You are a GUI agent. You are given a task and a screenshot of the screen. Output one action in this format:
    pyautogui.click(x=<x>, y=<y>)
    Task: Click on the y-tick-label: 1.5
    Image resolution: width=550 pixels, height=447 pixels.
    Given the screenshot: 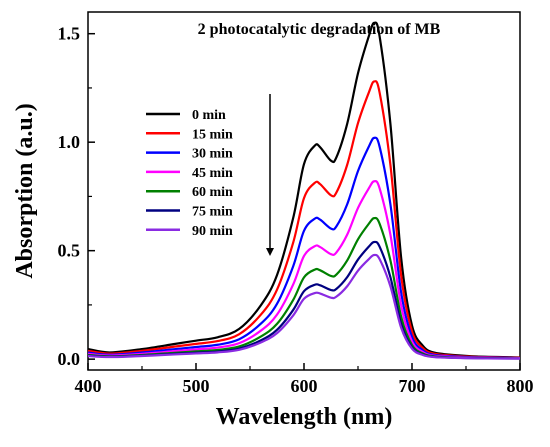 What is the action you would take?
    pyautogui.click(x=69, y=34)
    